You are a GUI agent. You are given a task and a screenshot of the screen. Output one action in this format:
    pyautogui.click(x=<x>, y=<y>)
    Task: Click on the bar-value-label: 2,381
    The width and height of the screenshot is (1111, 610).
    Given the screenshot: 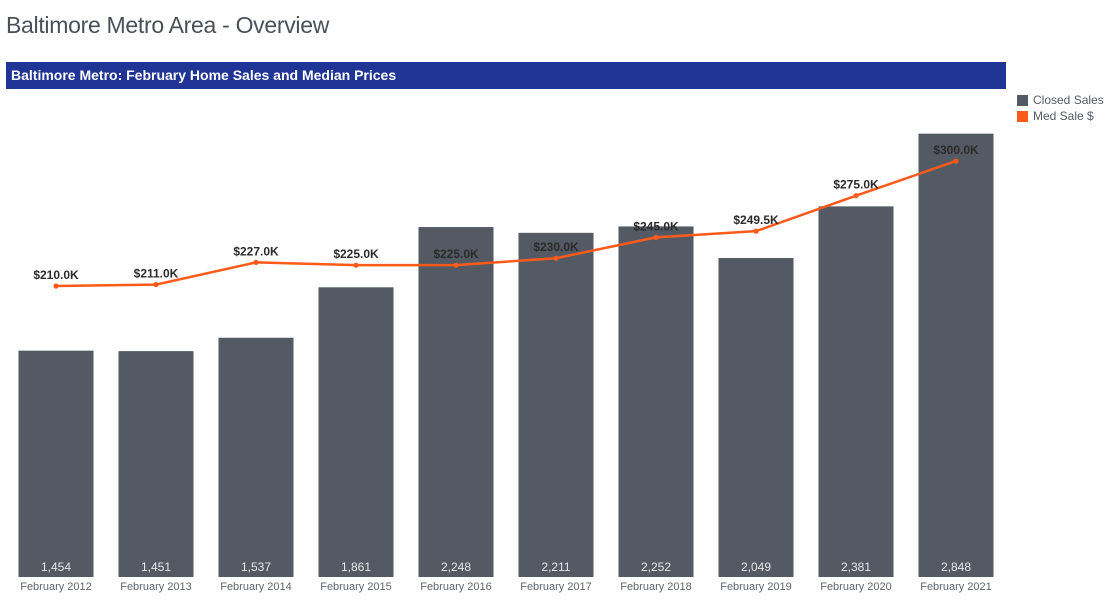 What is the action you would take?
    pyautogui.click(x=856, y=567)
    